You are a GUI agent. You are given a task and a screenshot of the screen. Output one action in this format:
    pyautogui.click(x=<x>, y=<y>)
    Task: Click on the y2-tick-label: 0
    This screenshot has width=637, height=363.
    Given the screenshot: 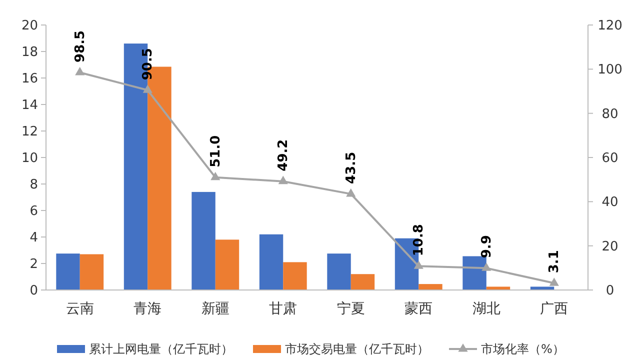 What is the action you would take?
    pyautogui.click(x=610, y=291)
    